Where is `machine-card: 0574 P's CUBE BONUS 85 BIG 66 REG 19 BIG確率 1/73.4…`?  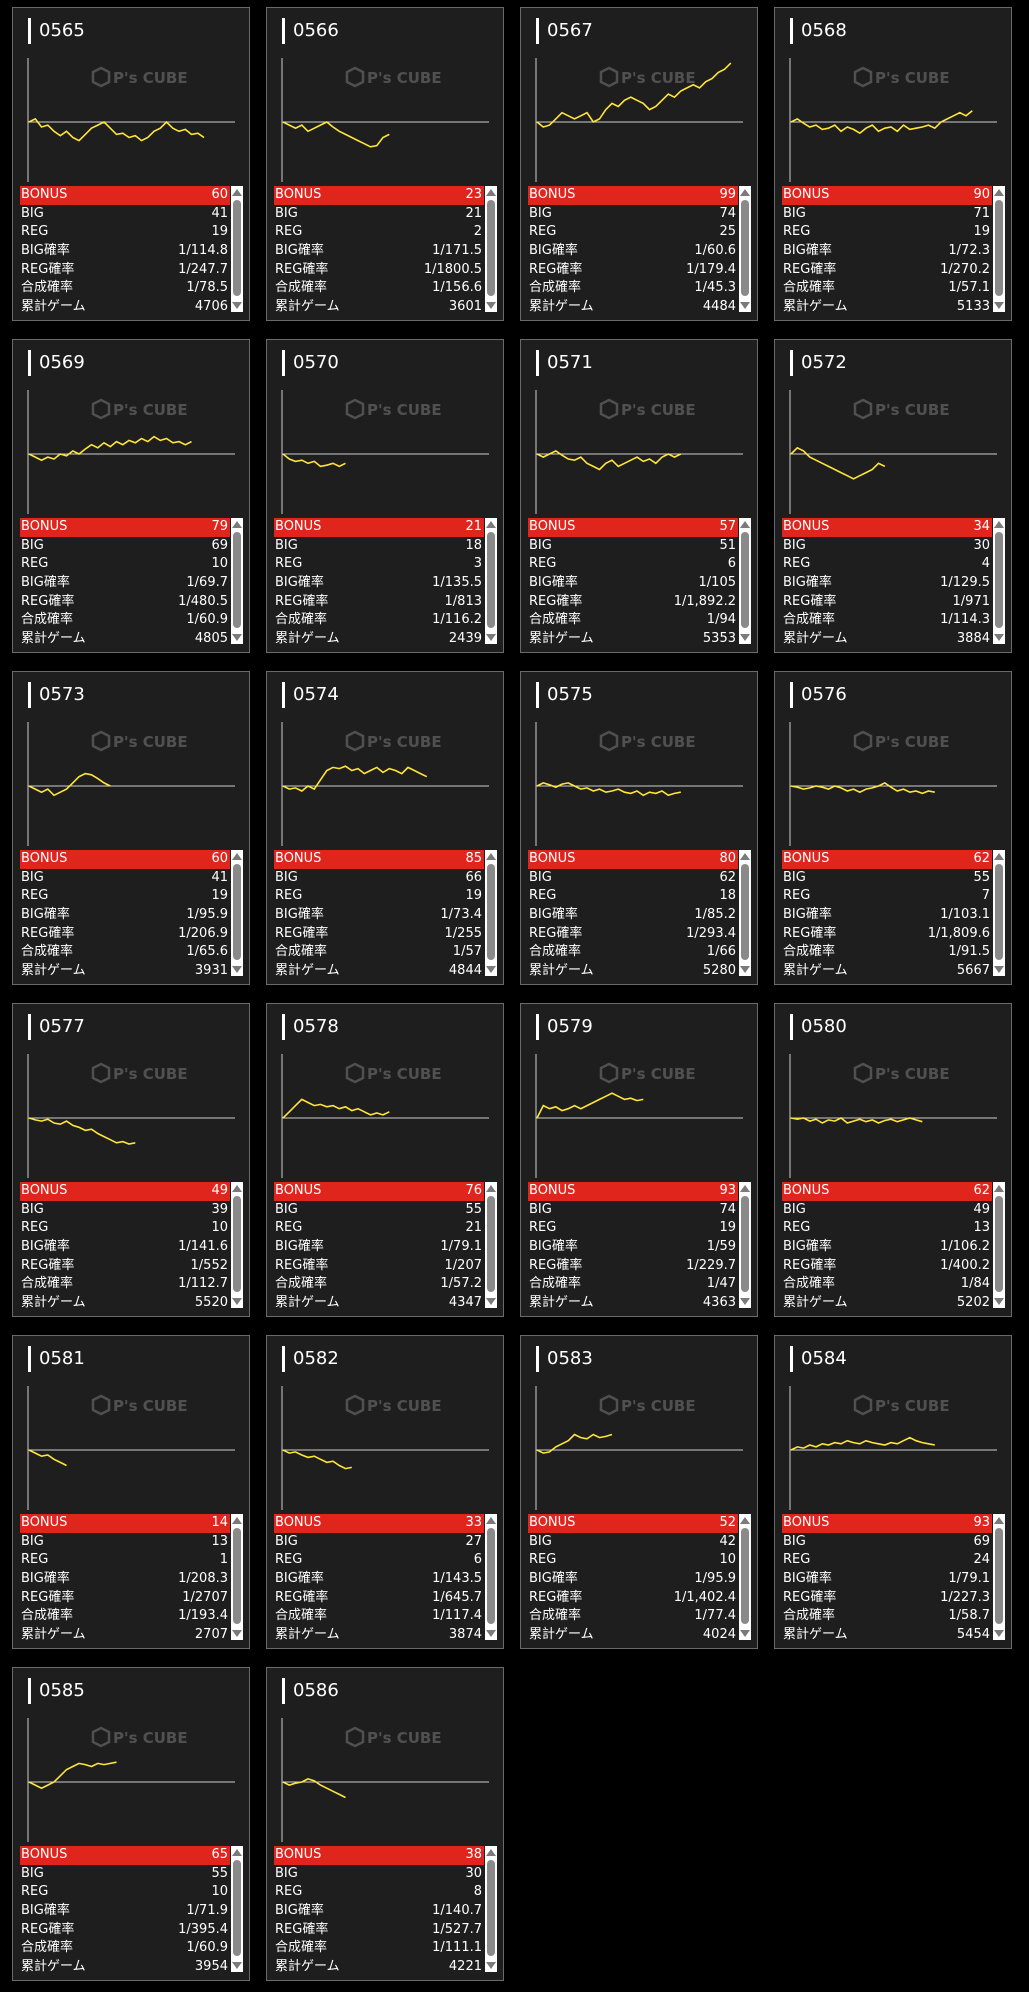 machine-card: 0574 P's CUBE BONUS 85 BIG 66 REG 19 BIG確率 1/73.4… is located at coordinates (385, 828).